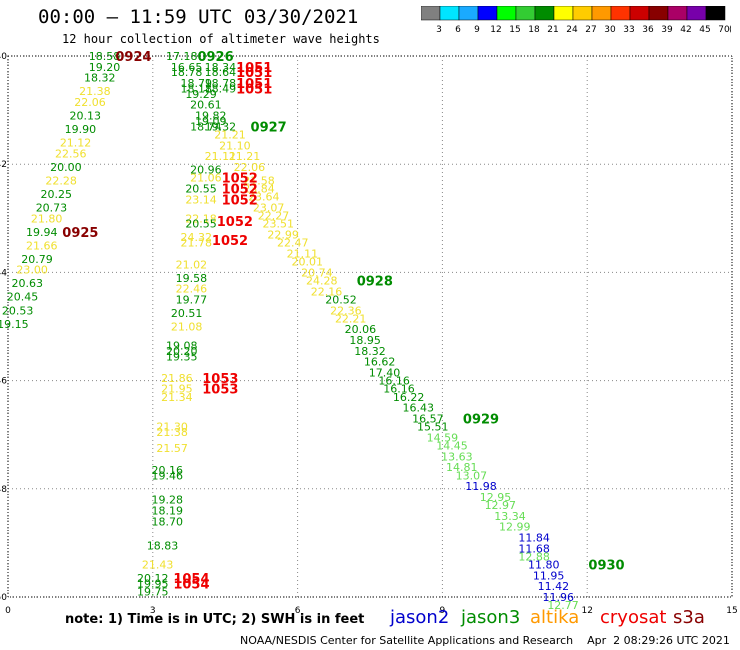 This screenshot has width=740, height=650. I want to click on pass-time-tag: 0930, so click(606, 566).